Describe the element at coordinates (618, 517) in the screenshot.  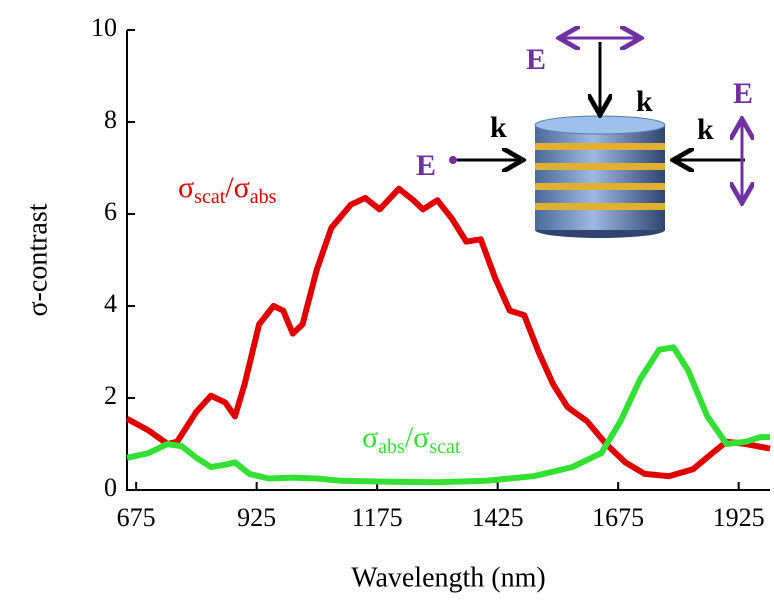
I see `x-tick-label: 1675` at that location.